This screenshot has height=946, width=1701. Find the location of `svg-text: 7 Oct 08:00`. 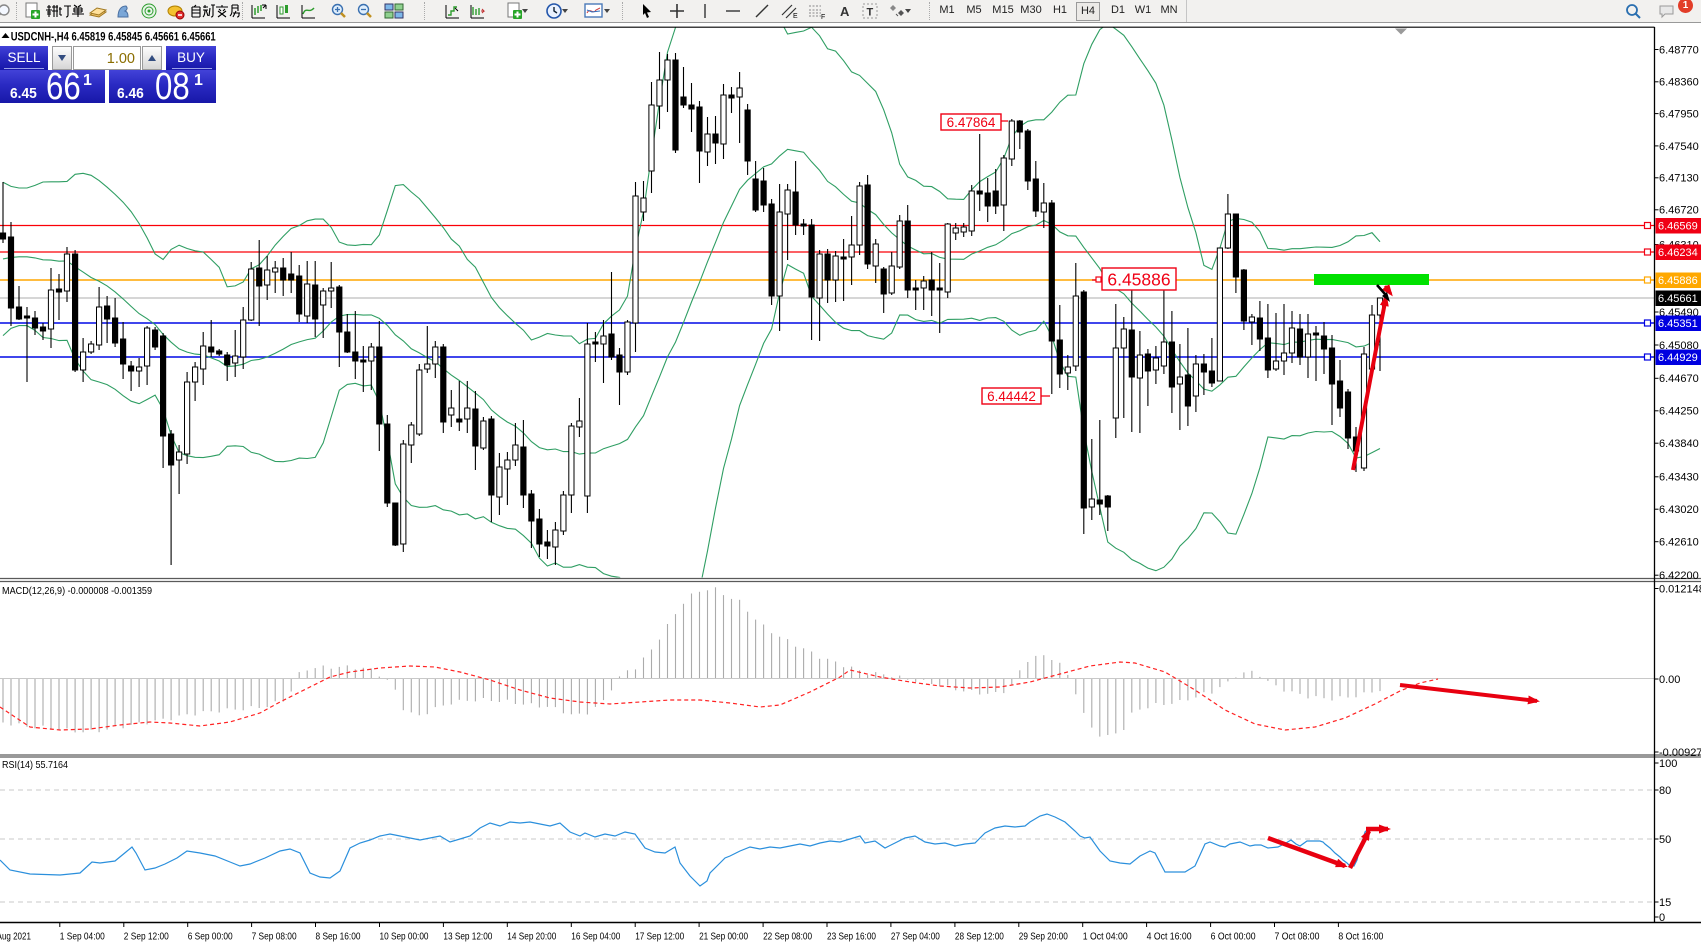

svg-text: 7 Oct 08:00 is located at coordinates (1297, 937).